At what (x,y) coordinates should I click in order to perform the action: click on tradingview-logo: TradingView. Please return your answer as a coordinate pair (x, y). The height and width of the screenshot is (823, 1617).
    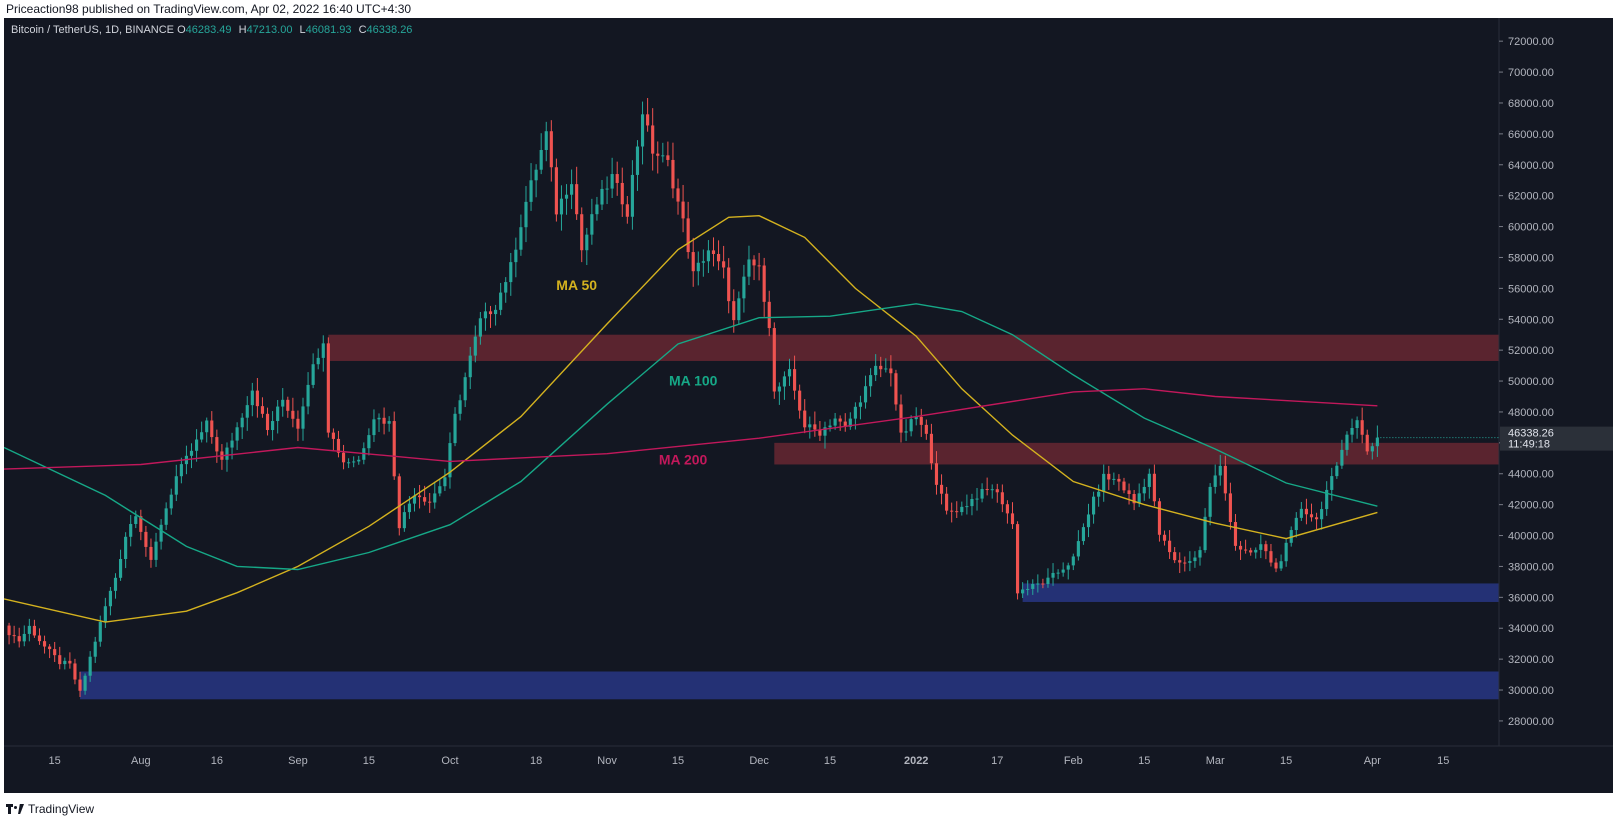
    Looking at the image, I should click on (50, 809).